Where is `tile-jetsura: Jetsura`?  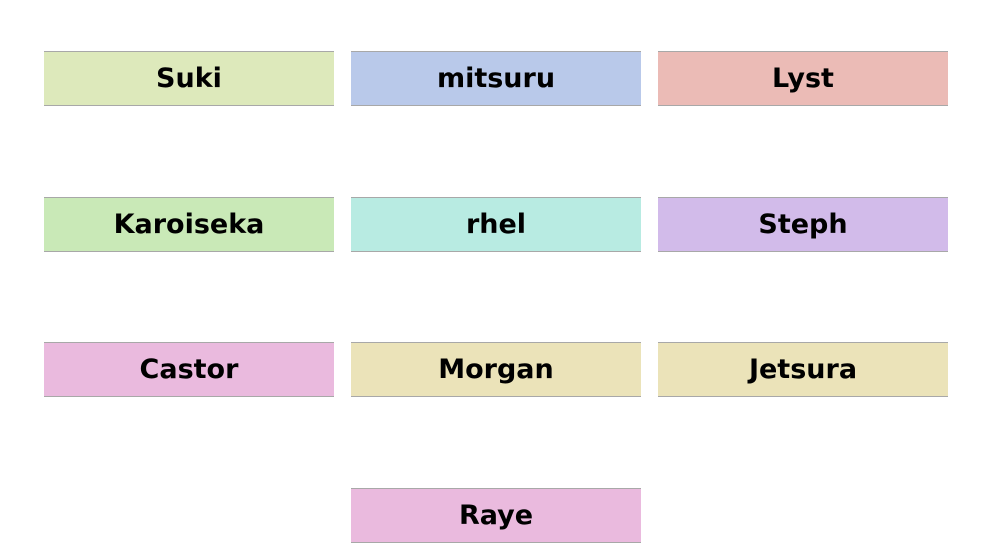 tile-jetsura: Jetsura is located at coordinates (803, 369).